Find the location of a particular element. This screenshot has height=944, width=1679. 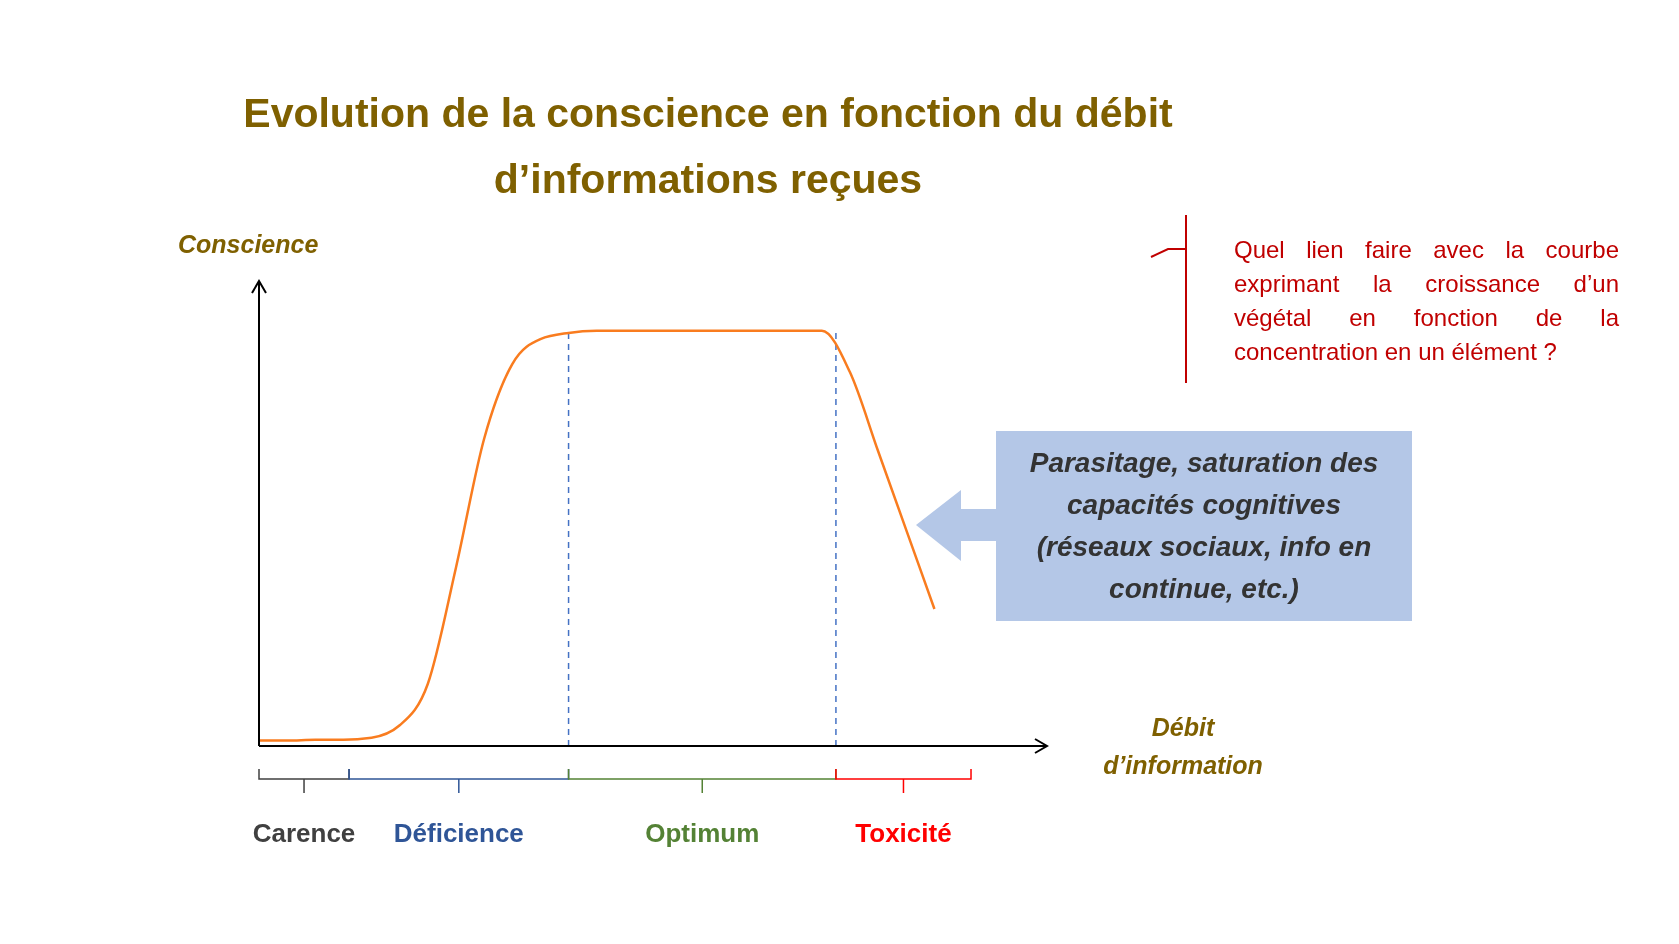

text: Toxicité is located at coordinates (903, 833).